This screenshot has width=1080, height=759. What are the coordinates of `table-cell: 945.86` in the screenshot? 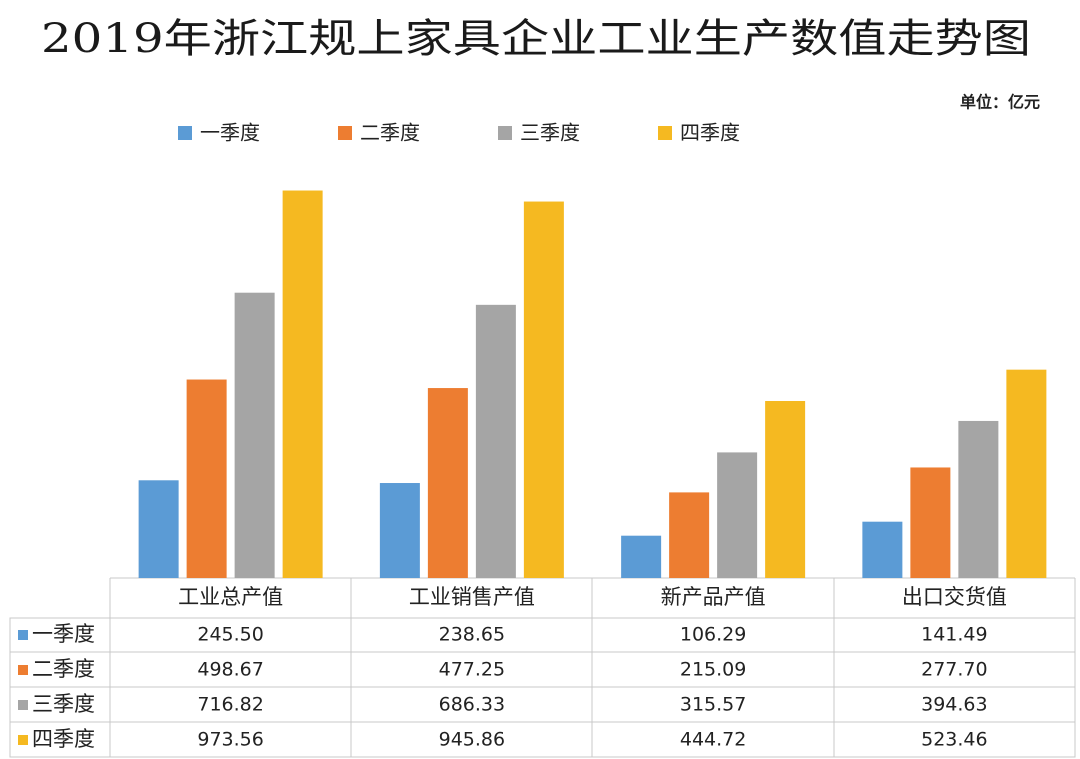 It's located at (472, 740).